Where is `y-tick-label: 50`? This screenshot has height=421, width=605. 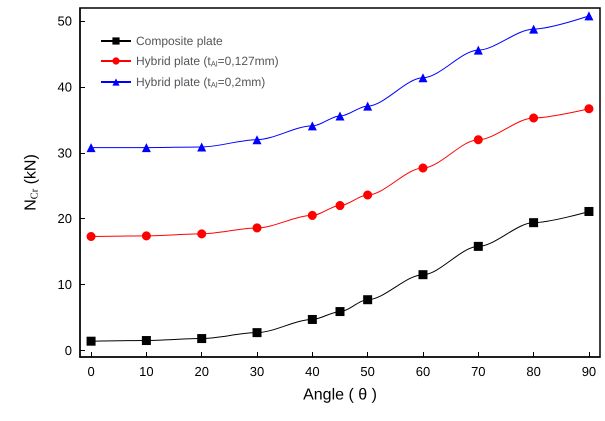
y-tick-label: 50 is located at coordinates (65, 21).